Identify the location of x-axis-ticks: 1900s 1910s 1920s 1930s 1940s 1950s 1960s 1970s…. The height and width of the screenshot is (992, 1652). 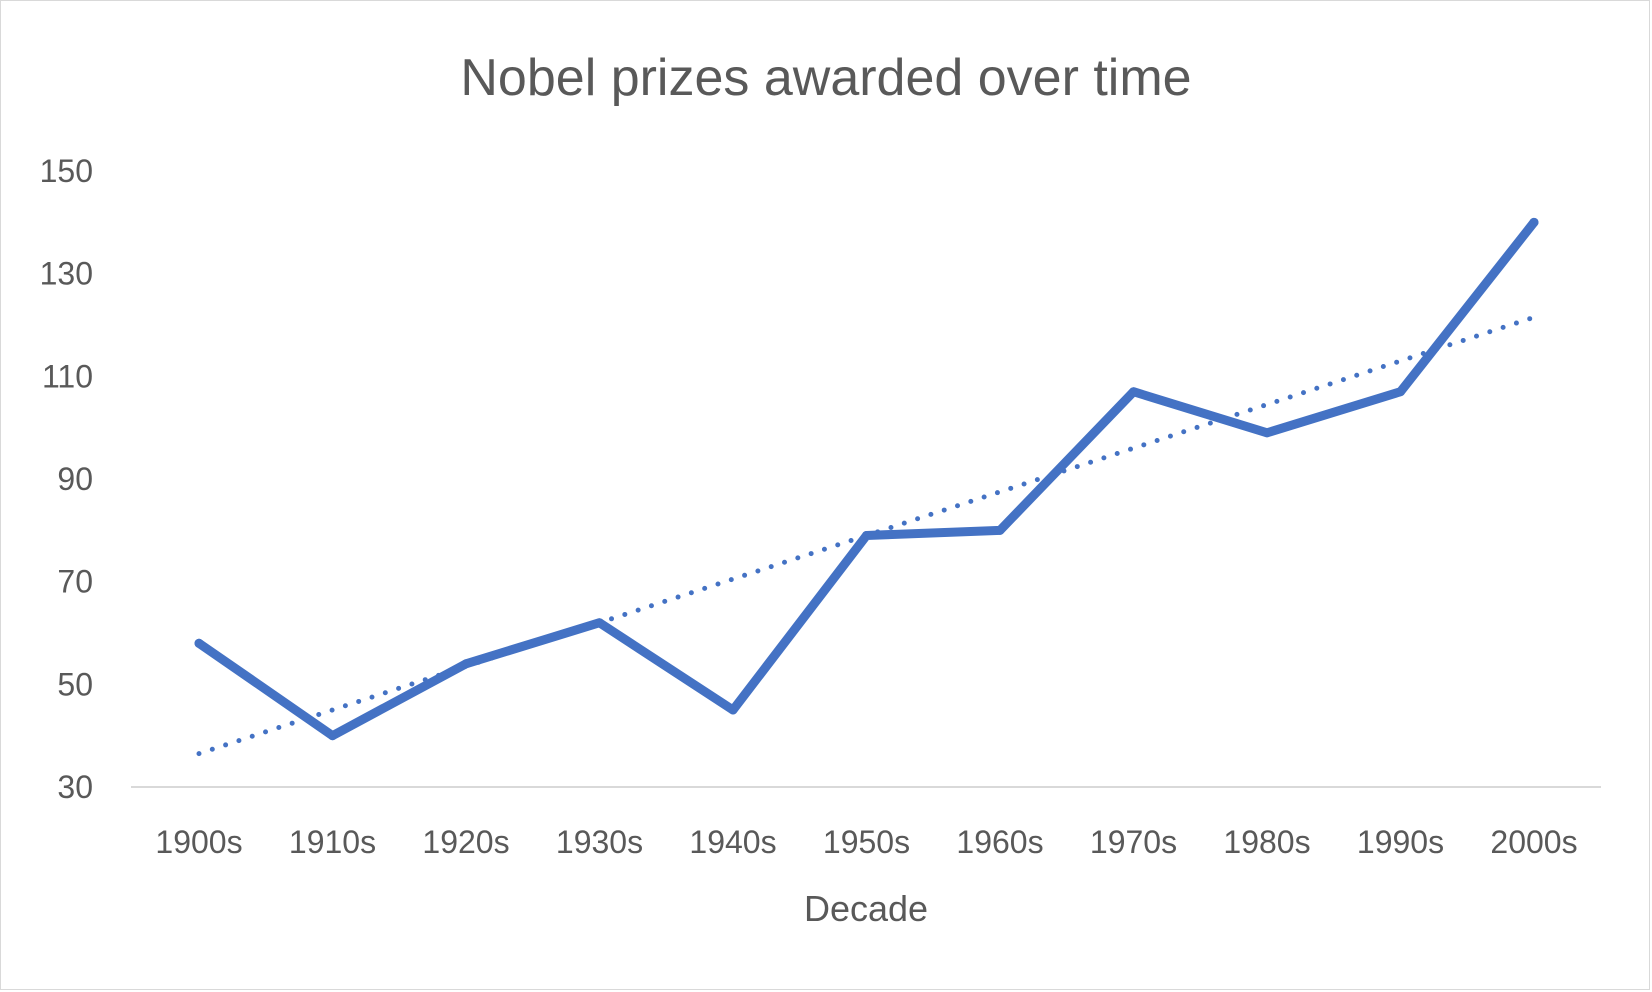
(866, 842).